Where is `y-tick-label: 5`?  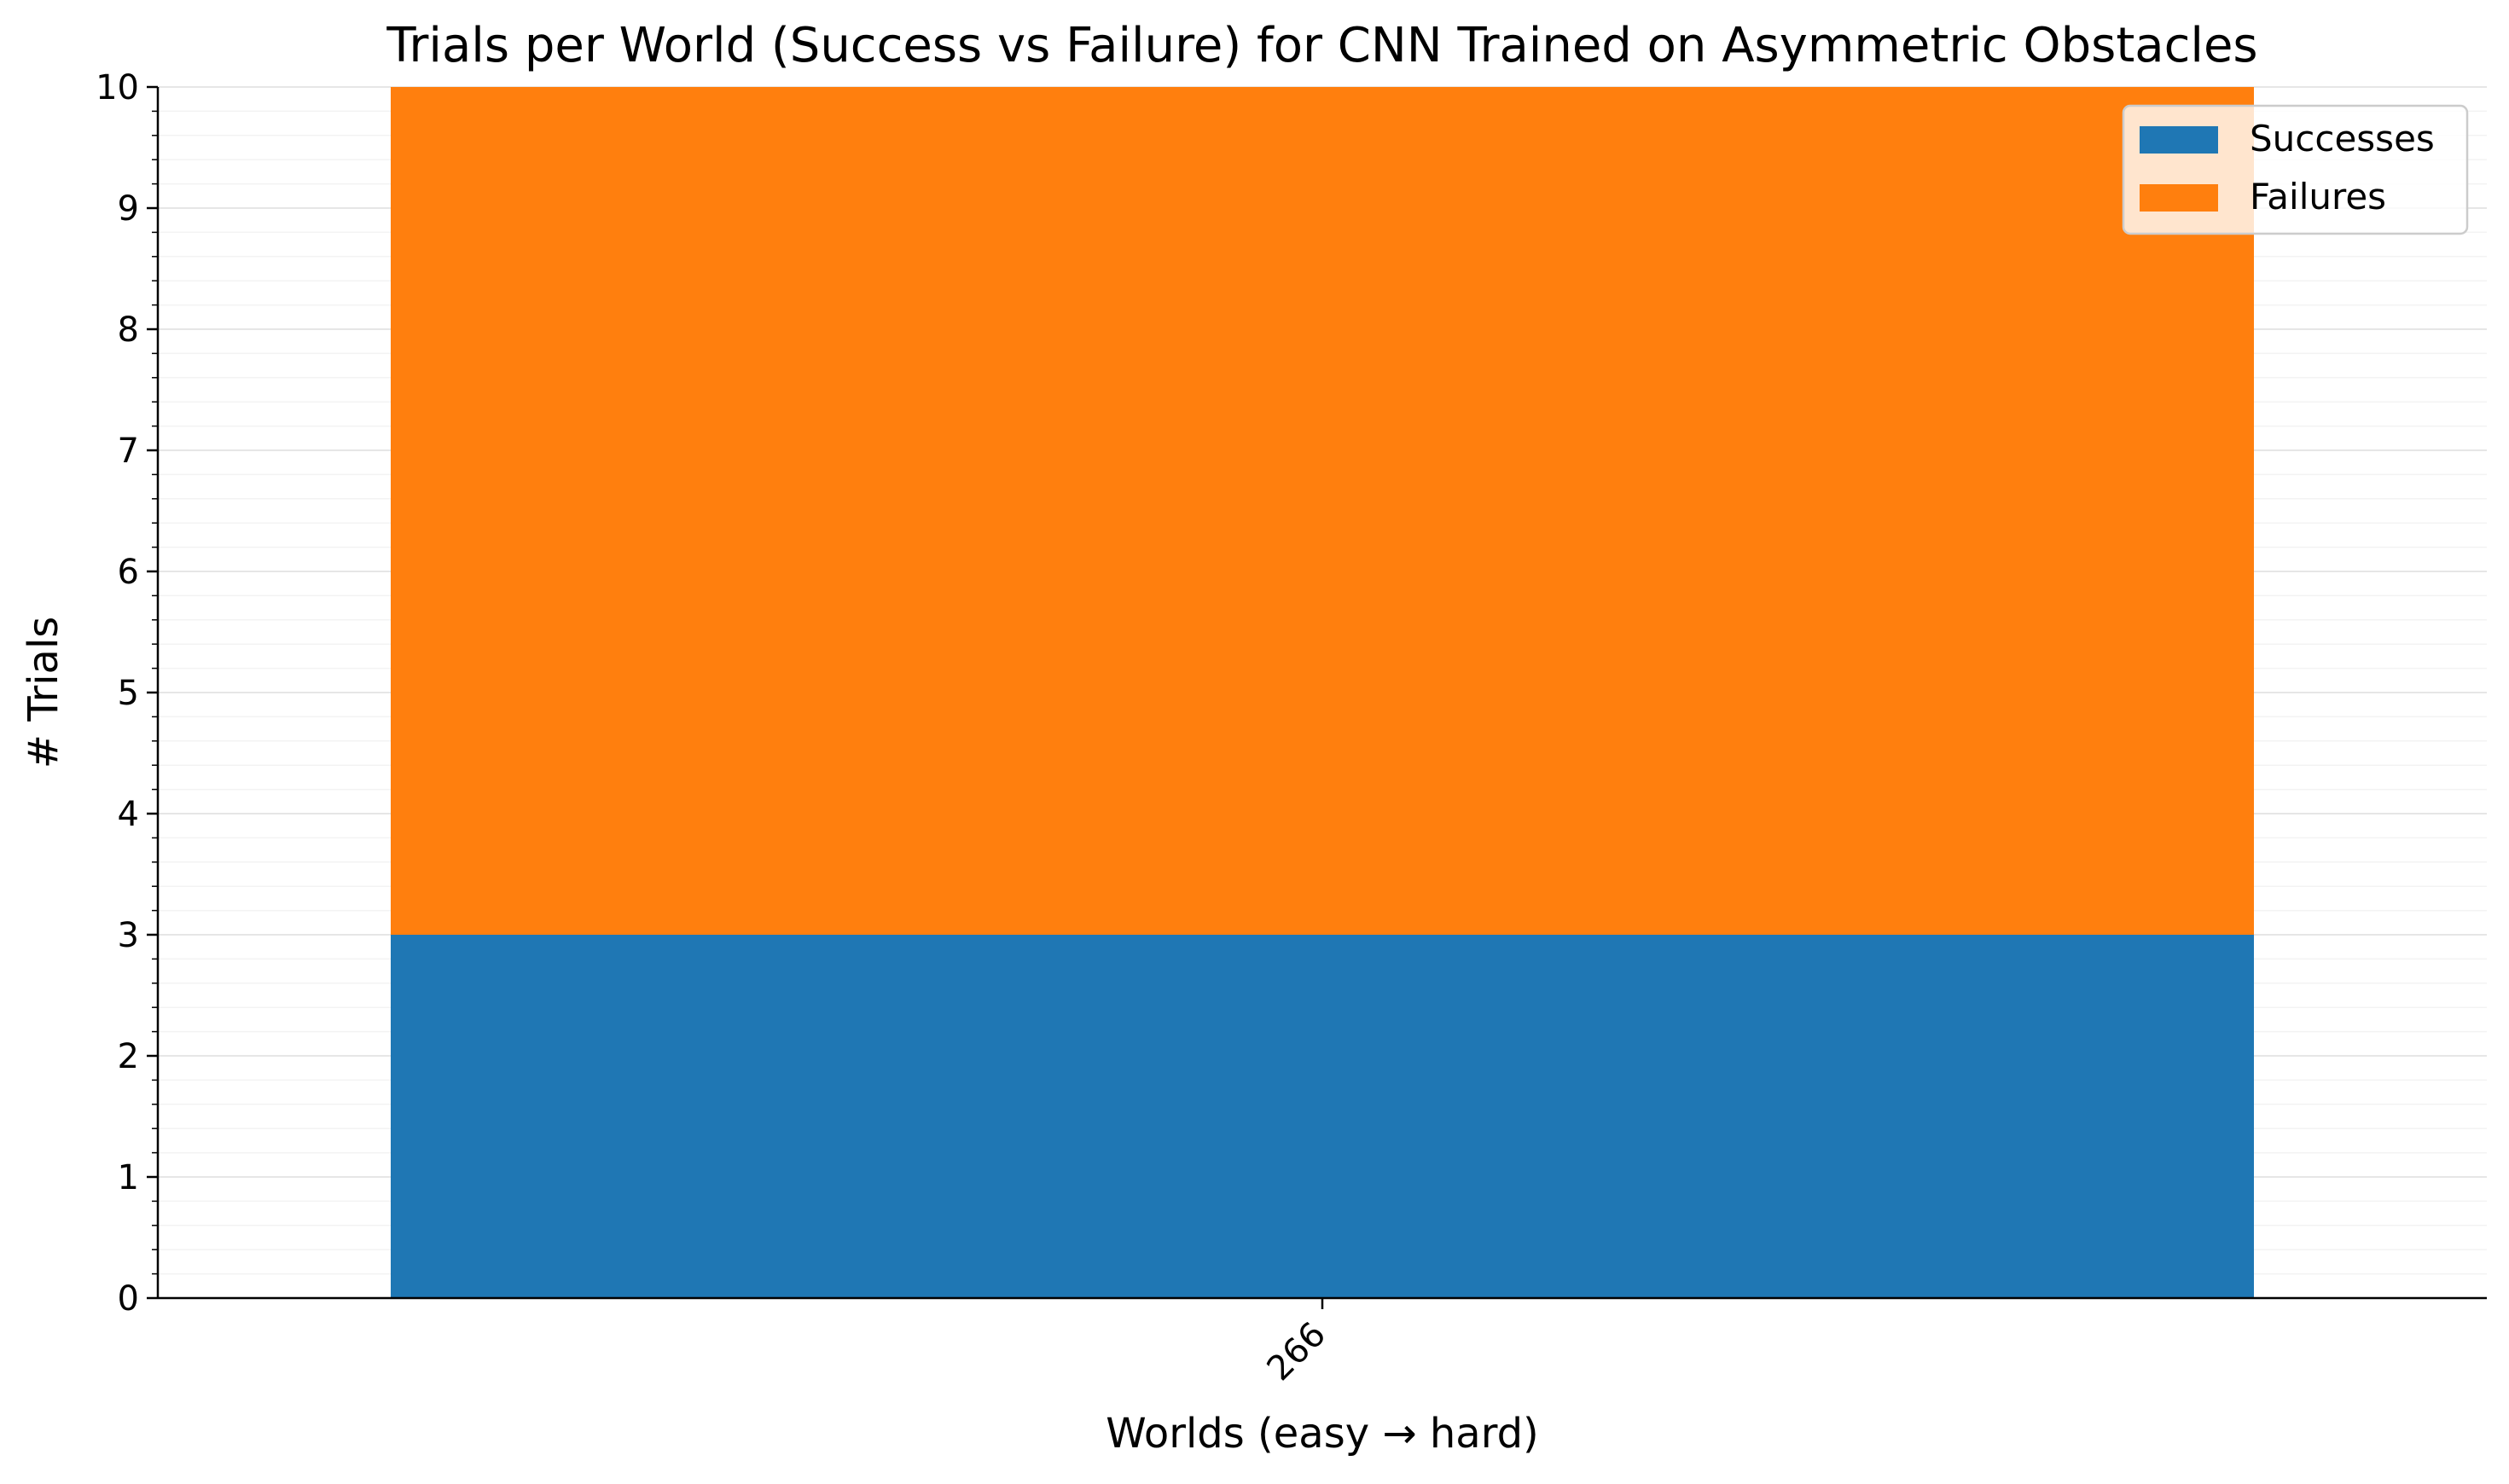
y-tick-label: 5 is located at coordinates (128, 693).